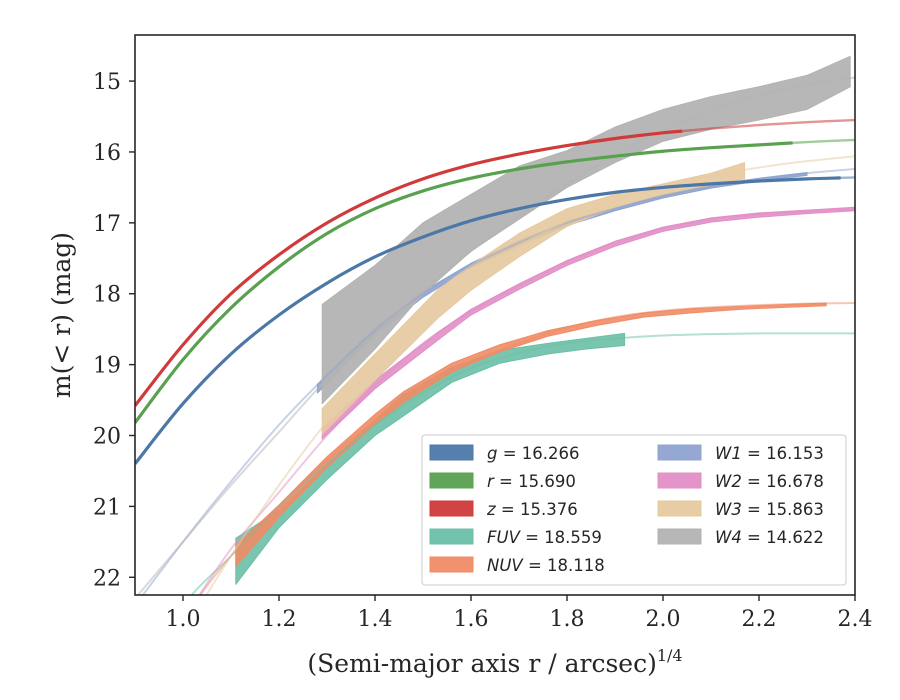  Describe the element at coordinates (769, 453) in the screenshot. I see `legend-label-w1: W1 = 16.153` at that location.